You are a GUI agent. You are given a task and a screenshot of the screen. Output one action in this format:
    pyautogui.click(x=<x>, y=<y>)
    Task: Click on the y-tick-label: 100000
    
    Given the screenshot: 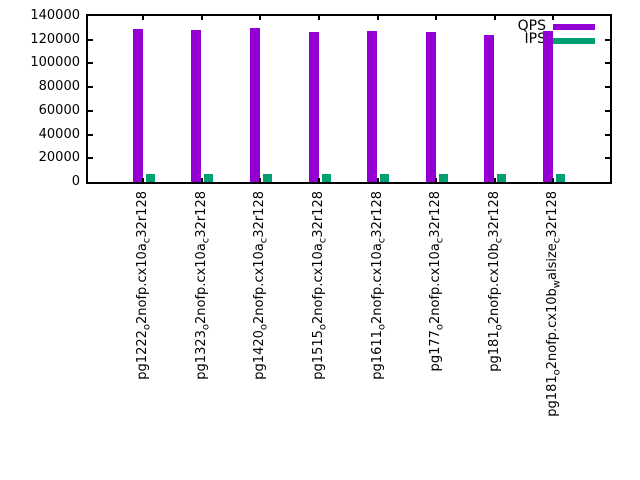 What is the action you would take?
    pyautogui.click(x=55, y=63)
    